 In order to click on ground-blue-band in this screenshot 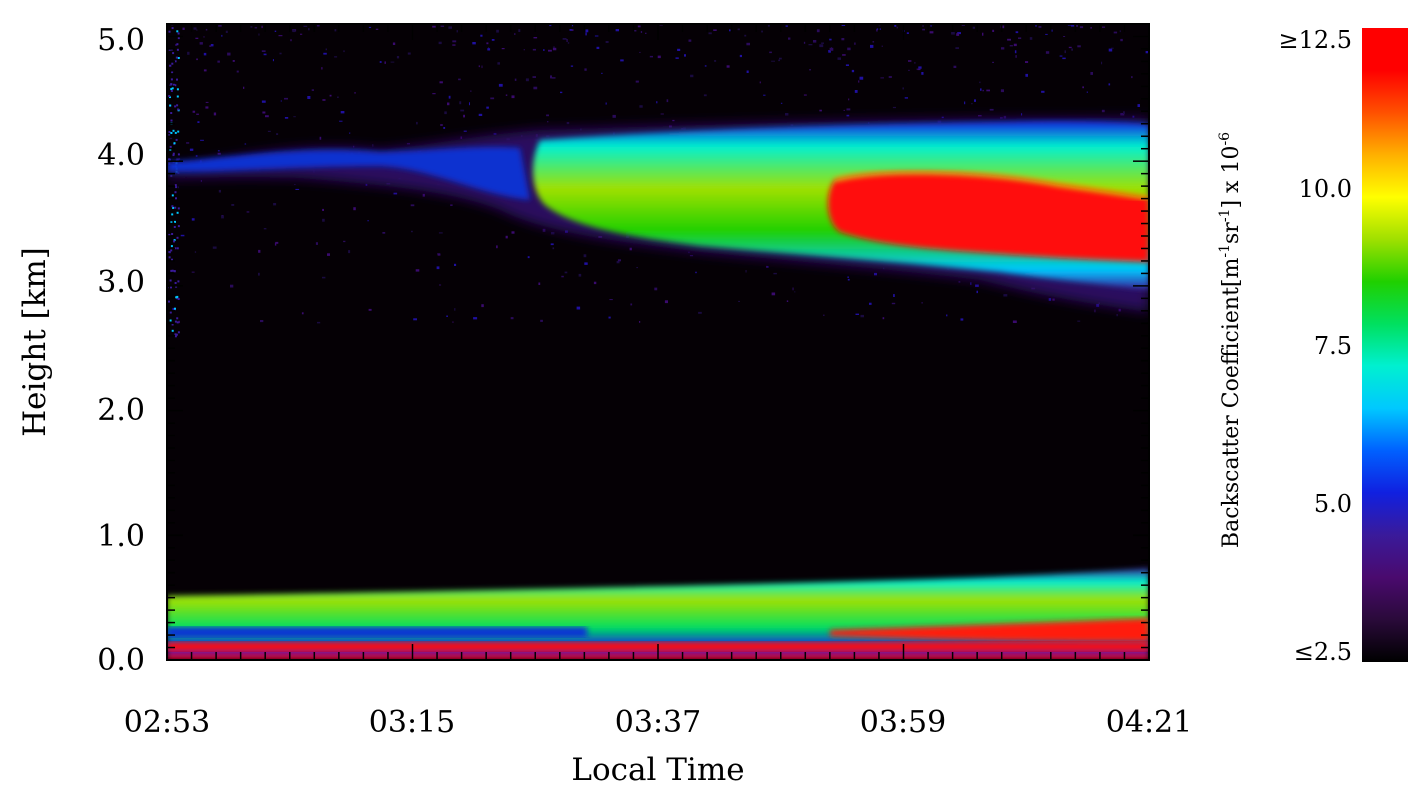, I will do `click(377, 632)`.